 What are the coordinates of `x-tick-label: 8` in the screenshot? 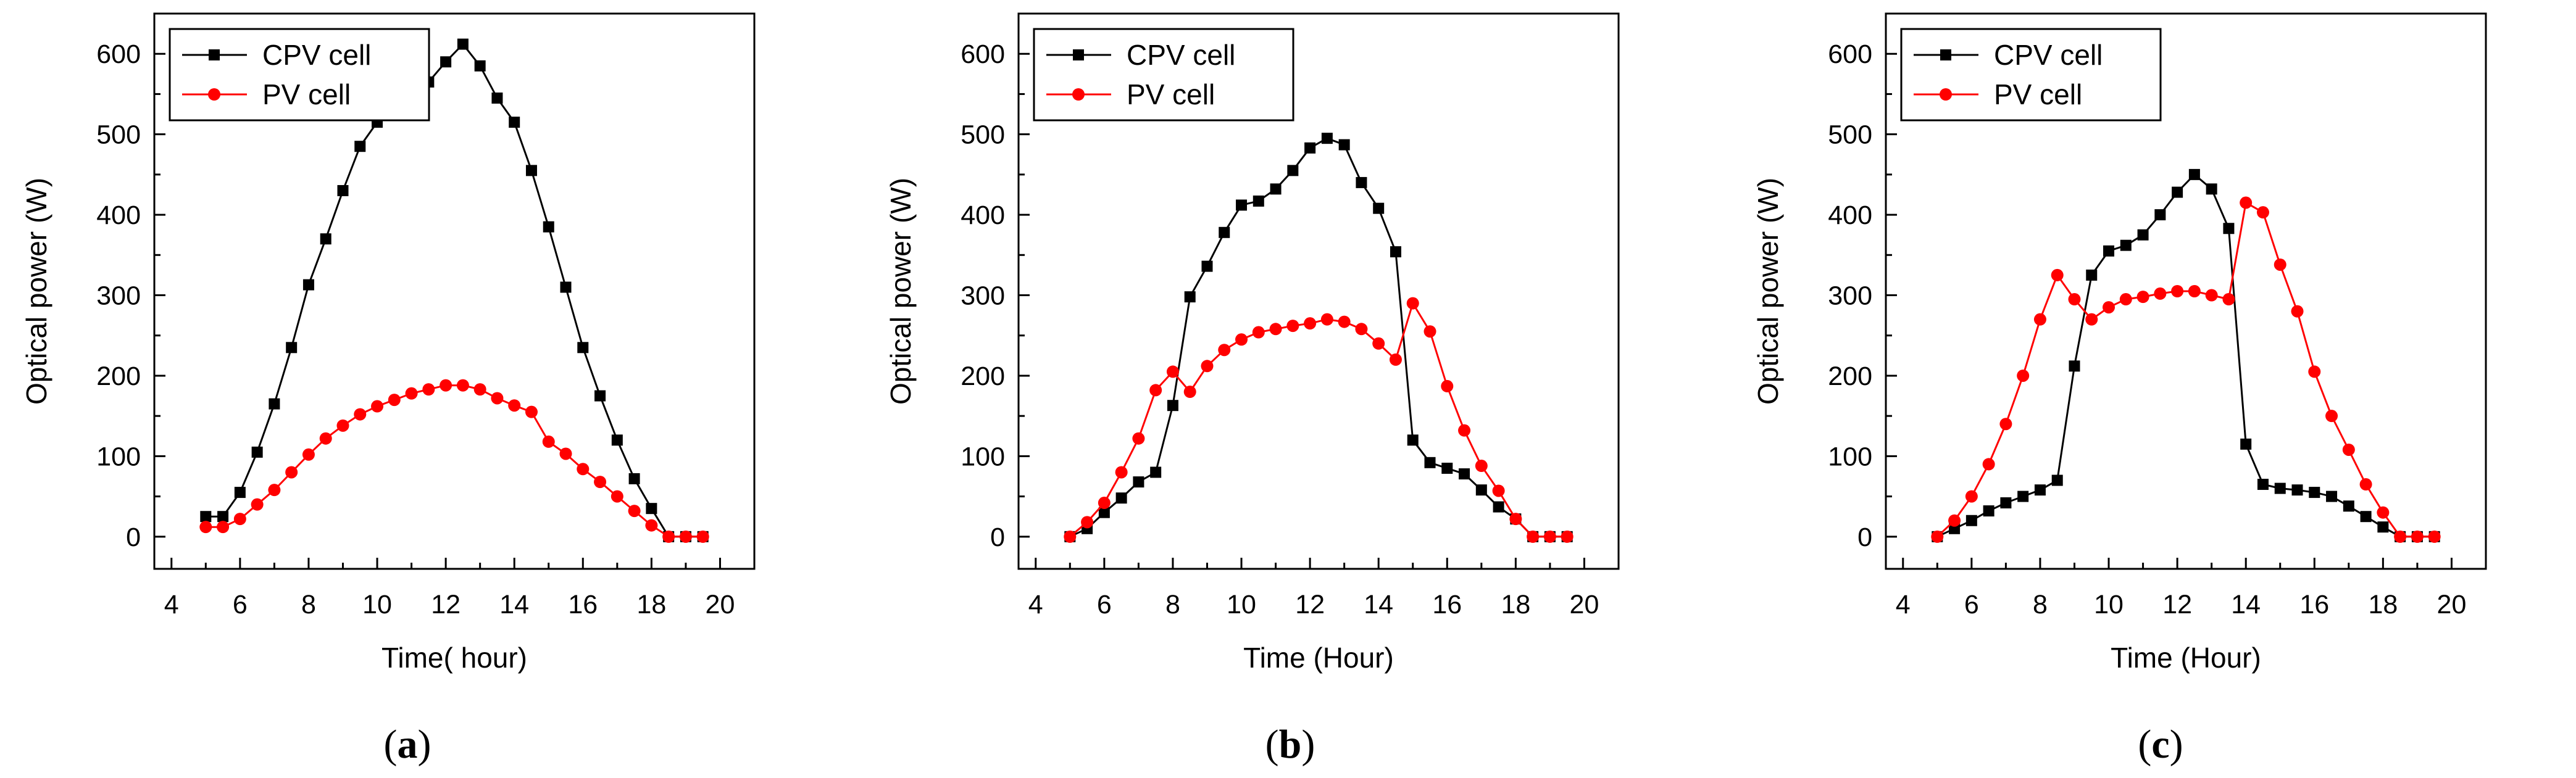 It's located at (308, 604).